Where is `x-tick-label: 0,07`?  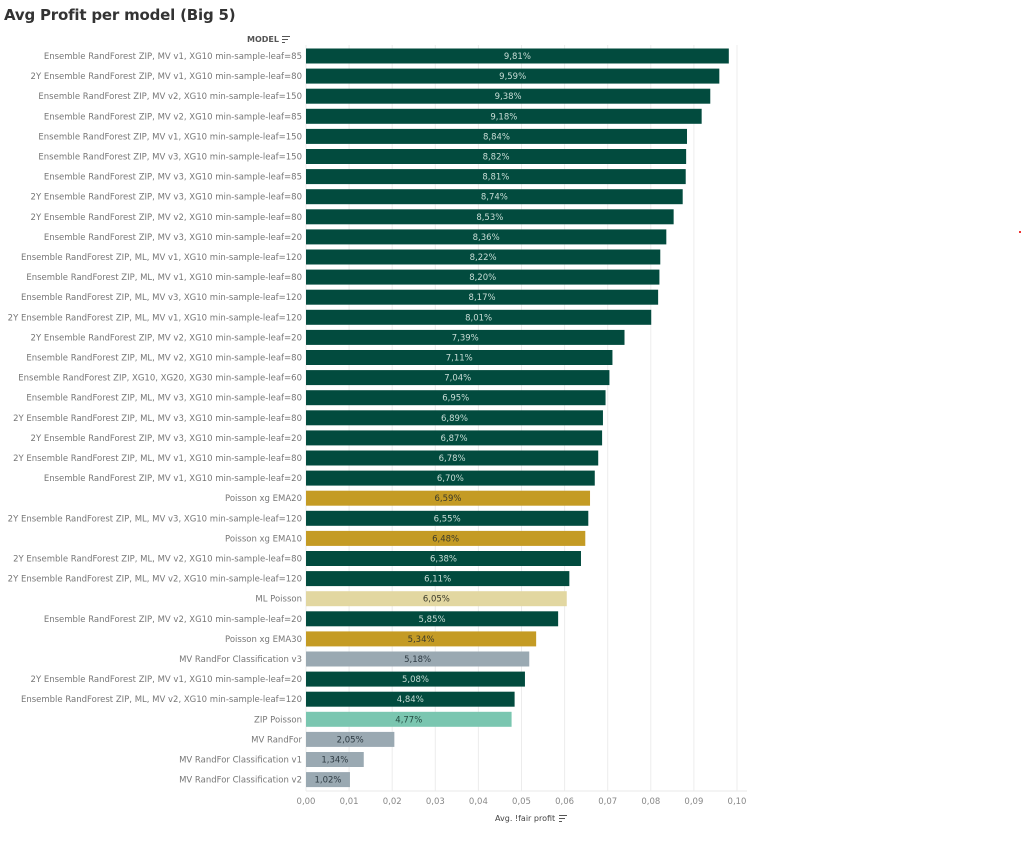 x-tick-label: 0,07 is located at coordinates (607, 802).